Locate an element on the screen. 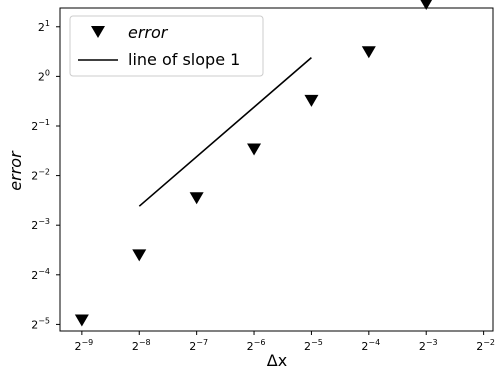 This screenshot has height=373, width=495. x-tick-label: 2−6 is located at coordinates (256, 345).